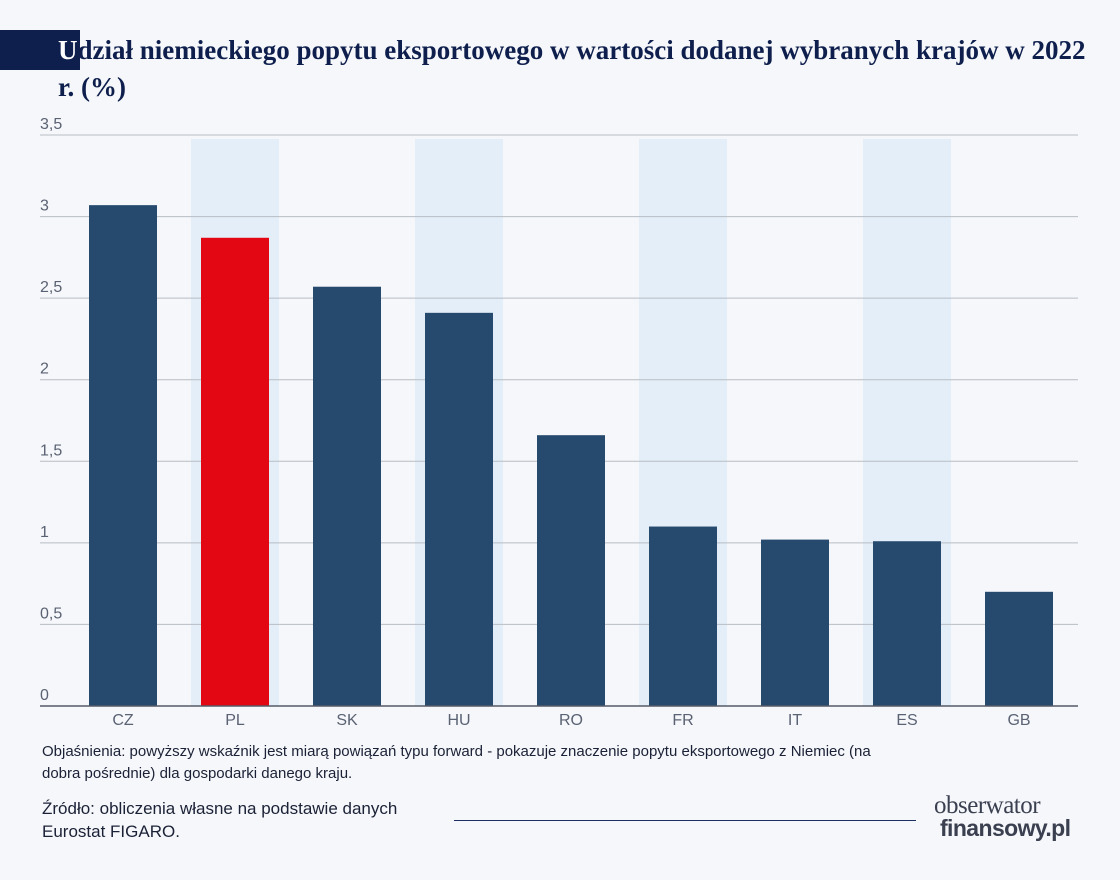 The height and width of the screenshot is (880, 1120). Describe the element at coordinates (40, 50) in the screenshot. I see `title-accent-bar` at that location.